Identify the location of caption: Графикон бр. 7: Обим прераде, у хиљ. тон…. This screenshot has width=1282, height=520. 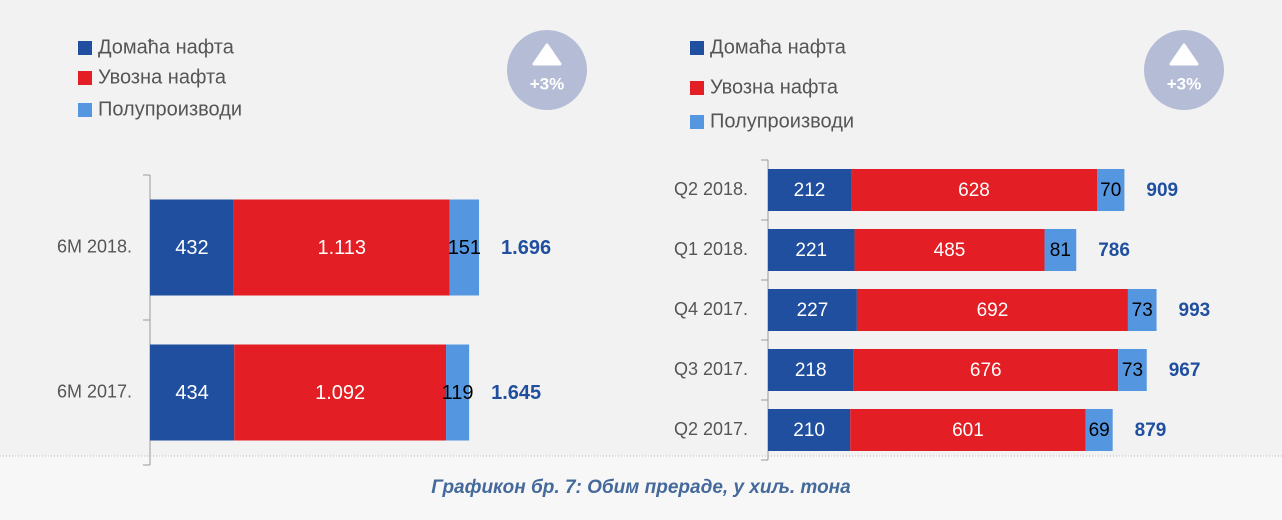
(641, 487).